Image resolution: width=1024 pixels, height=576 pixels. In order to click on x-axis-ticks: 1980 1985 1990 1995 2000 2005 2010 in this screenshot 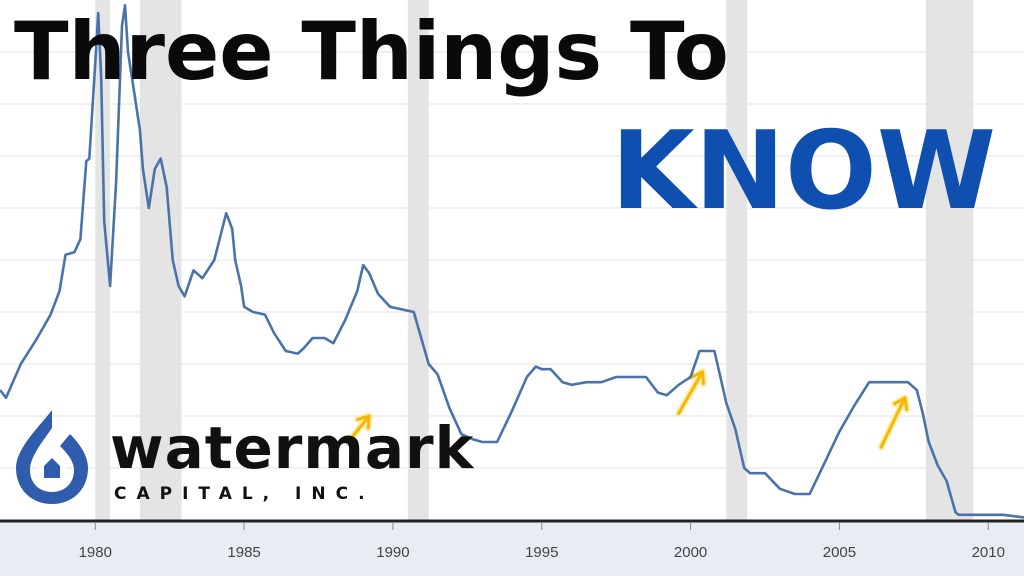, I will do `click(542, 541)`.